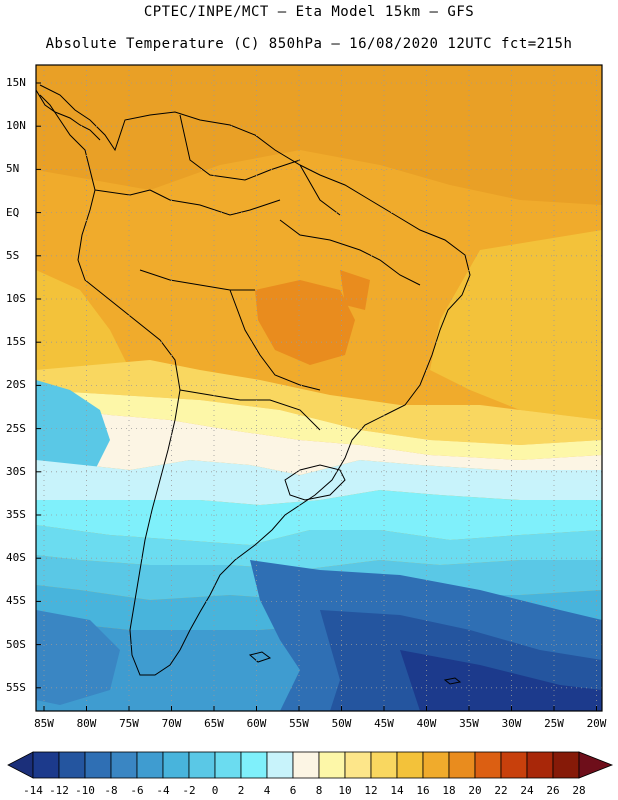 The width and height of the screenshot is (618, 800). What do you see at coordinates (501, 790) in the screenshot?
I see `colorbar-tick-label: 22` at bounding box center [501, 790].